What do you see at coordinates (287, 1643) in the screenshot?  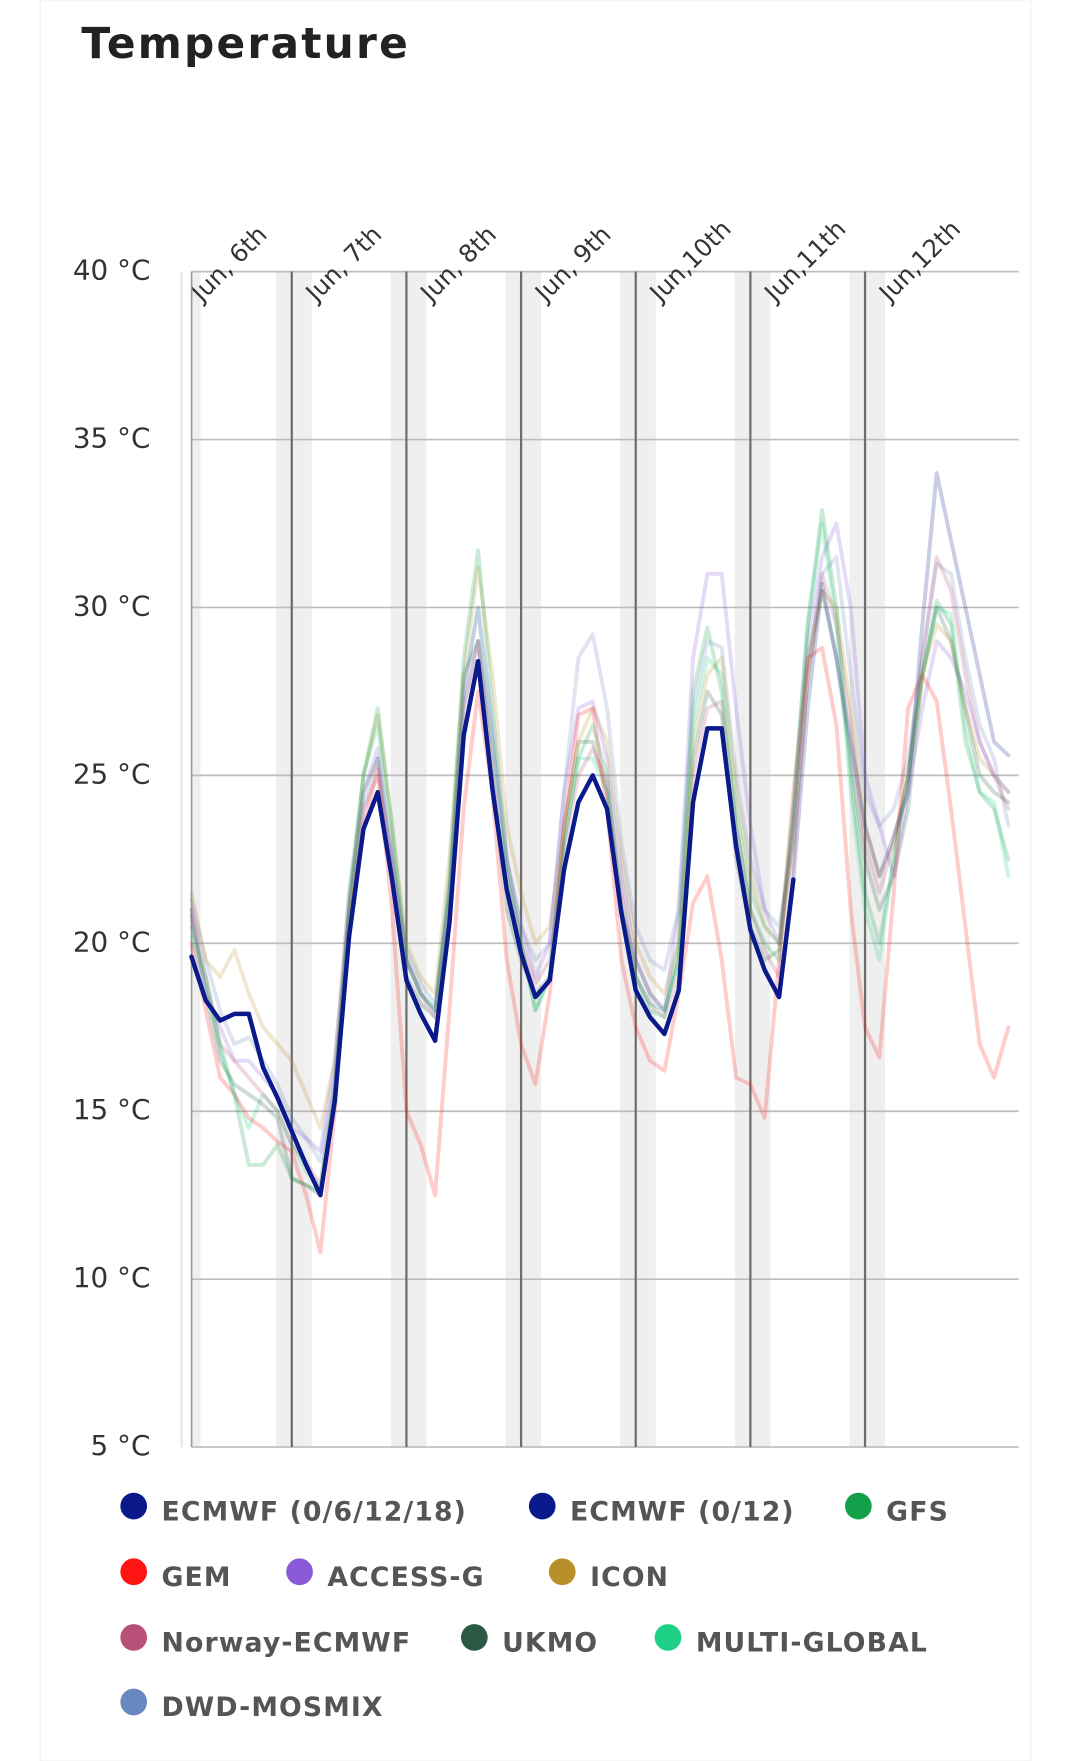 I see `legend-label: Norway-ECMWF` at bounding box center [287, 1643].